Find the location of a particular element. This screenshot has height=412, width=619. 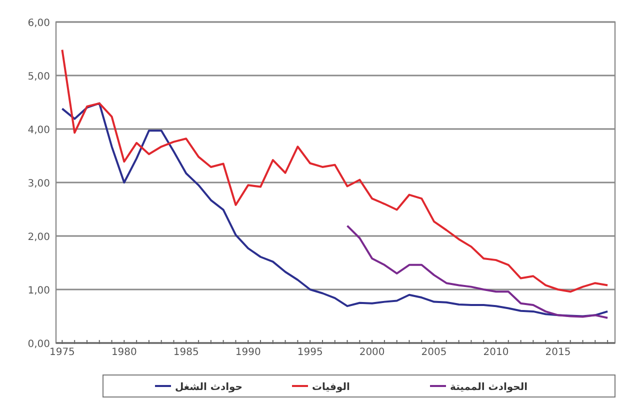

x-tick-label: 2010 is located at coordinates (496, 352).